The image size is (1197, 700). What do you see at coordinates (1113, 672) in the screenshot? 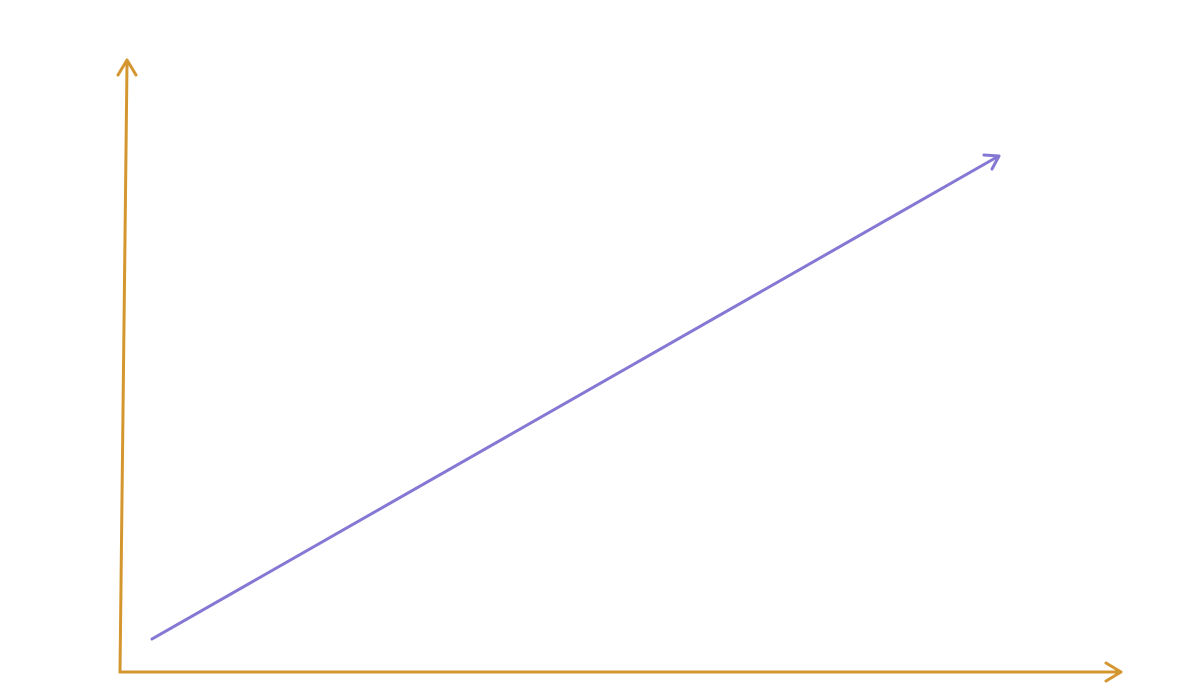
I see `x-axis-arrowhead` at bounding box center [1113, 672].